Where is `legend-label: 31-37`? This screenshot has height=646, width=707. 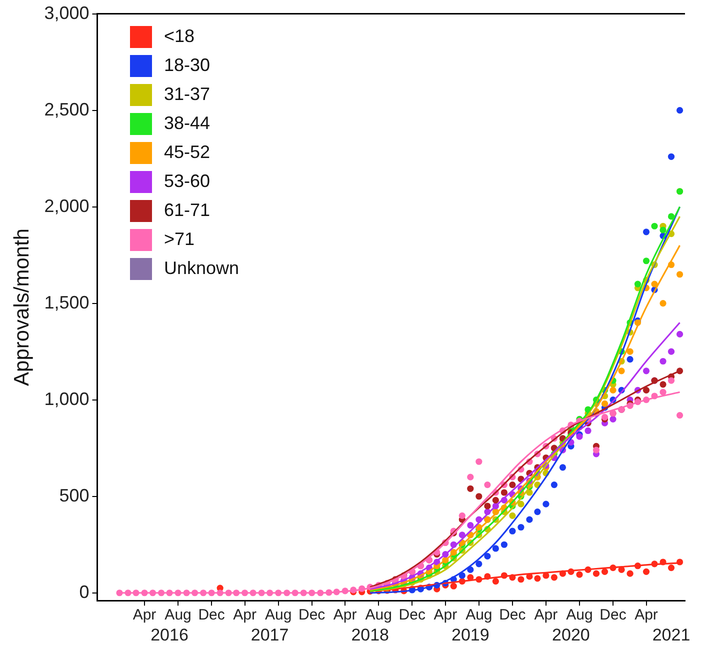
legend-label: 31-37 is located at coordinates (187, 94).